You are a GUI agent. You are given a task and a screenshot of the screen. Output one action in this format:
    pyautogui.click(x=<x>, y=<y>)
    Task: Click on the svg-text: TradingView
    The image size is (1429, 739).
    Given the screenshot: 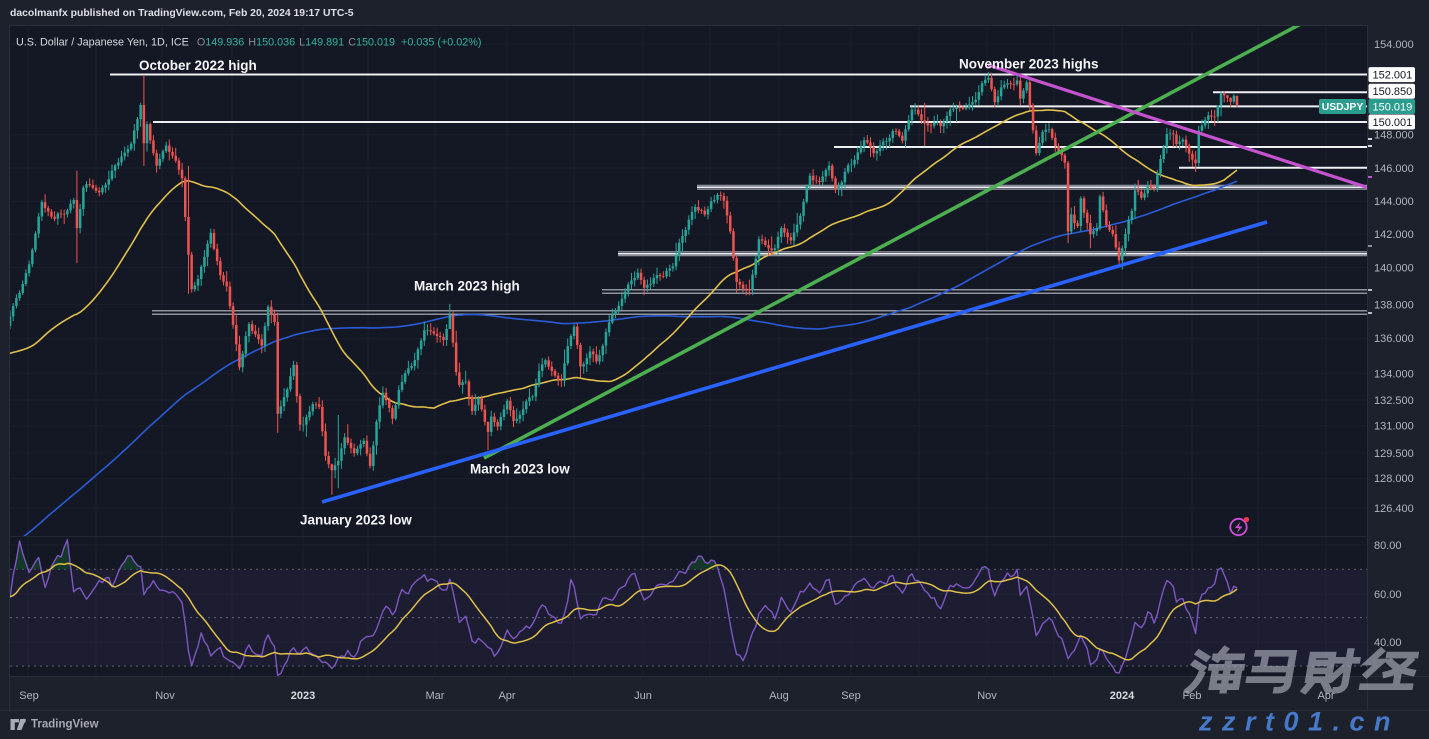 What is the action you would take?
    pyautogui.click(x=65, y=725)
    